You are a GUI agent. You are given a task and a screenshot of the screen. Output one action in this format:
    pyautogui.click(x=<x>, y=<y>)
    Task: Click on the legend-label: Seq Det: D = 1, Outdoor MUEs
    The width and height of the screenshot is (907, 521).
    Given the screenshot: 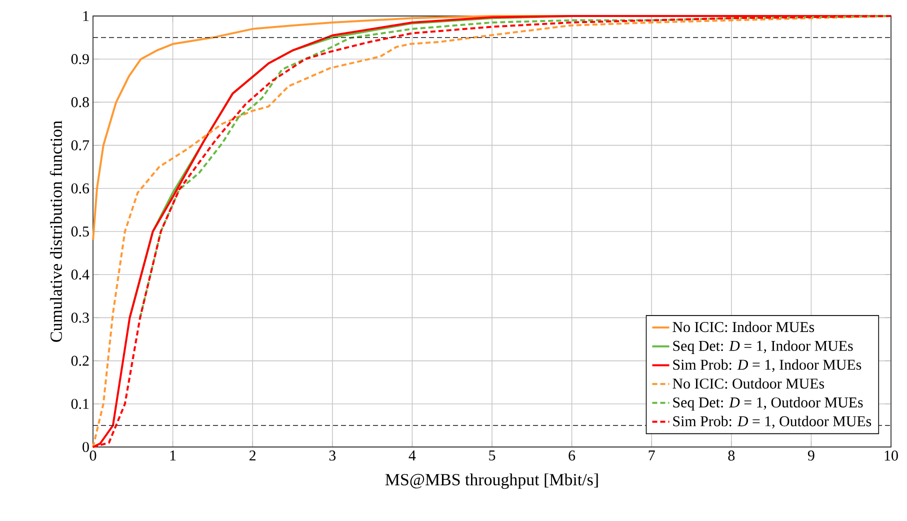 What is the action you would take?
    pyautogui.click(x=768, y=403)
    